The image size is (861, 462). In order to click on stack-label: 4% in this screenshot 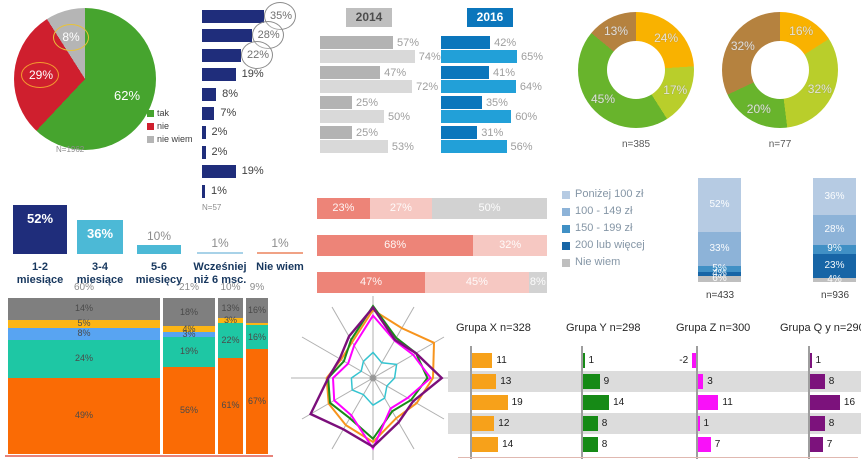, I will do `click(834, 279)`.